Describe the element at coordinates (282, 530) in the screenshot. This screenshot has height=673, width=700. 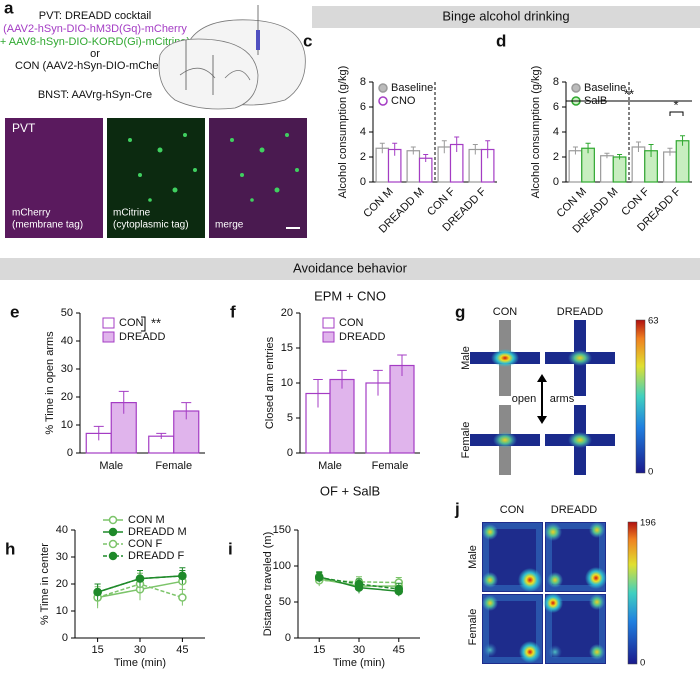
I see `y-tick-label: 150` at that location.